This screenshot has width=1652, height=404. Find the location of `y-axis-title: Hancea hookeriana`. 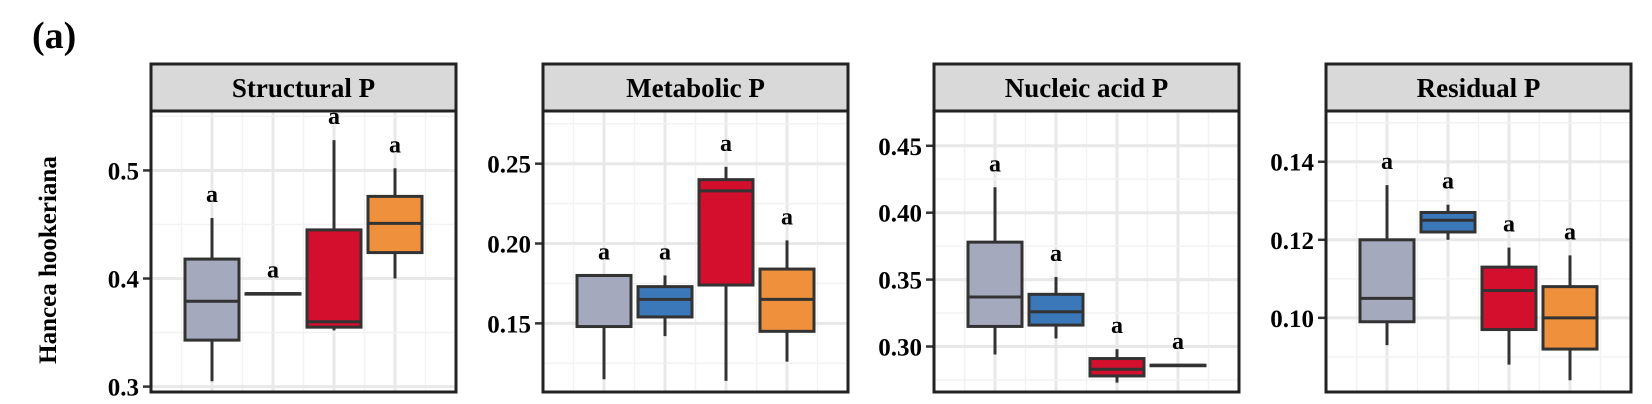

y-axis-title: Hancea hookeriana is located at coordinates (48, 260).